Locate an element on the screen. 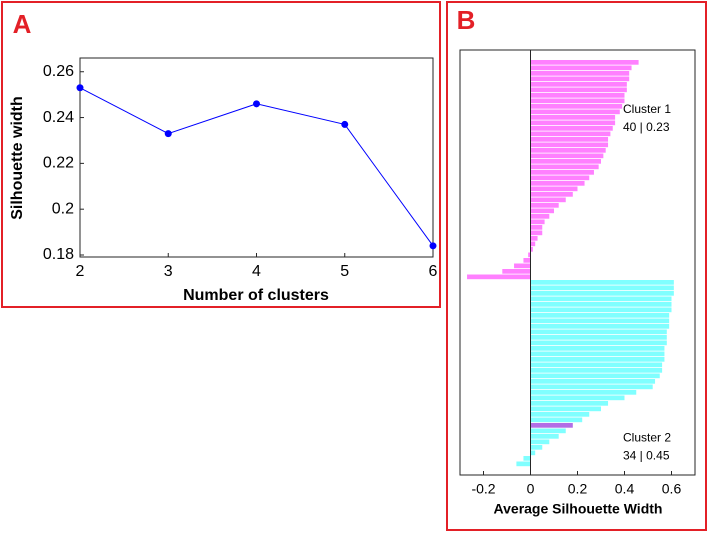 Image resolution: width=708 pixels, height=537 pixels. x-tick-label: 4 is located at coordinates (256, 271).